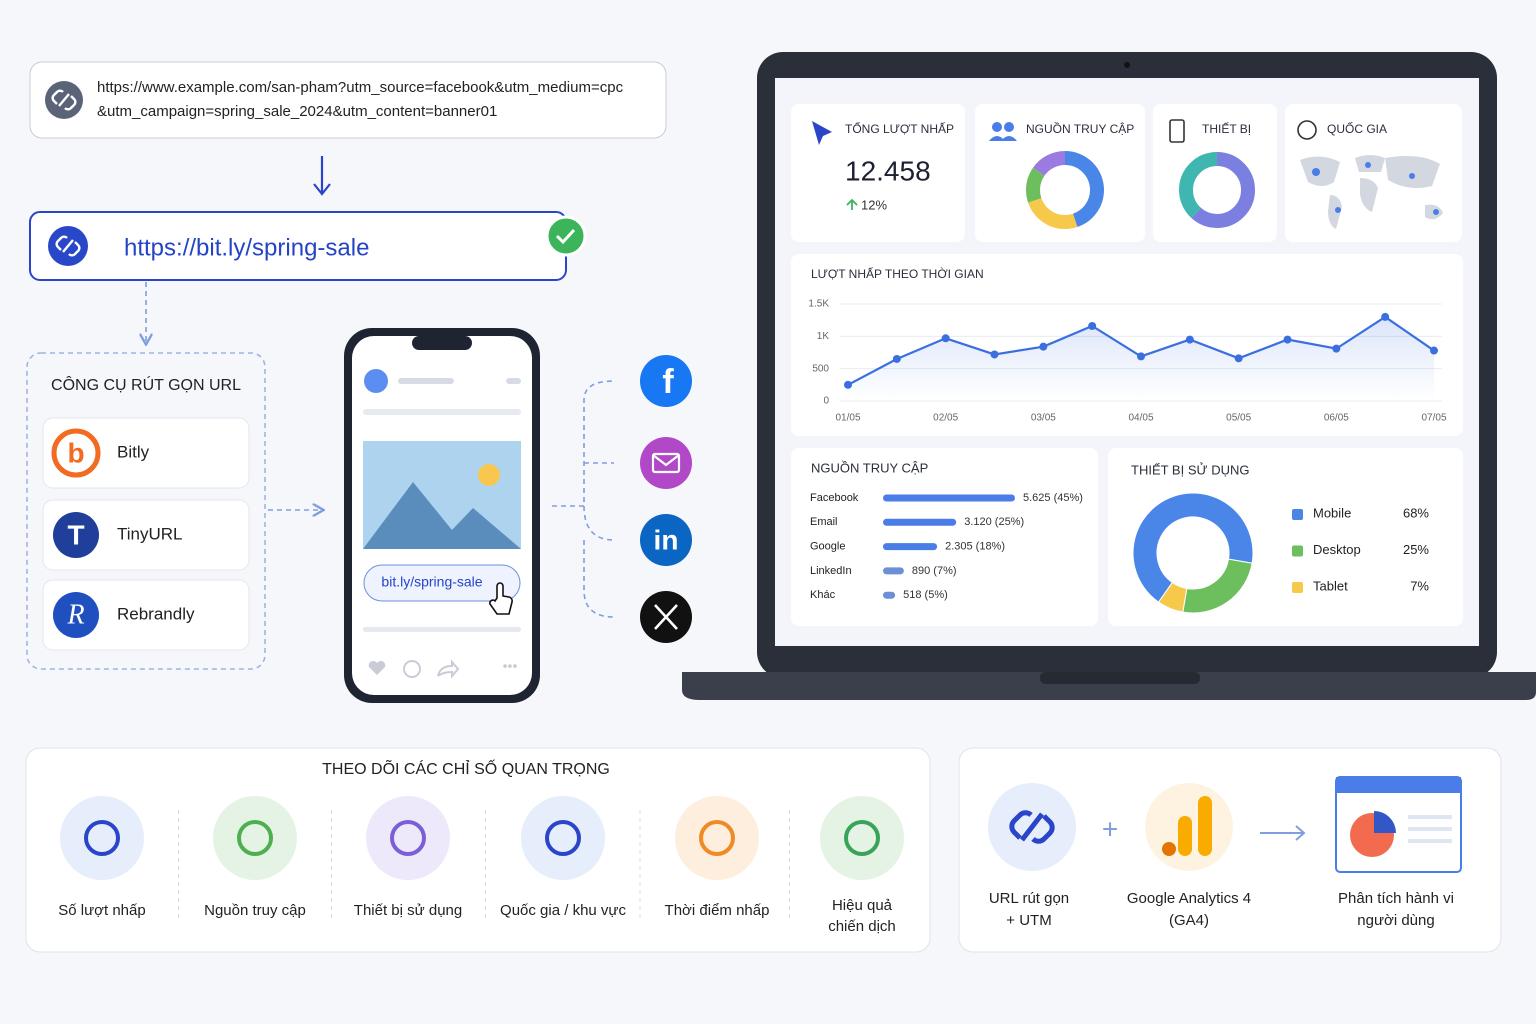  I want to click on chart-title: LƯỢT NHẤP THEO THỜI GIAN, so click(897, 273).